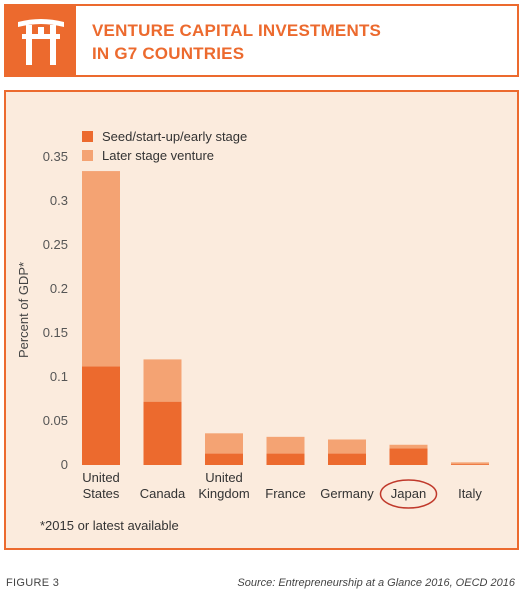 This screenshot has height=600, width=523. Describe the element at coordinates (285, 445) in the screenshot. I see `bar-france-later-stage` at that location.